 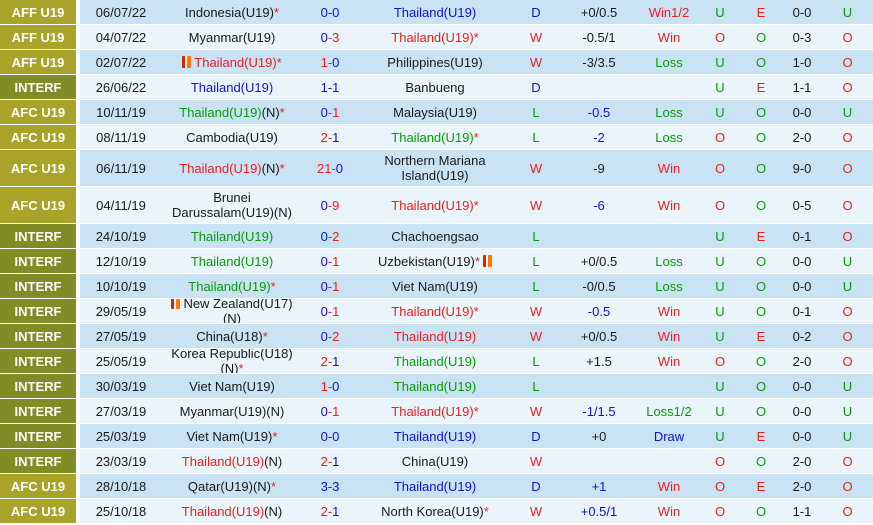 I want to click on halftime-score: 2-0, so click(x=802, y=137).